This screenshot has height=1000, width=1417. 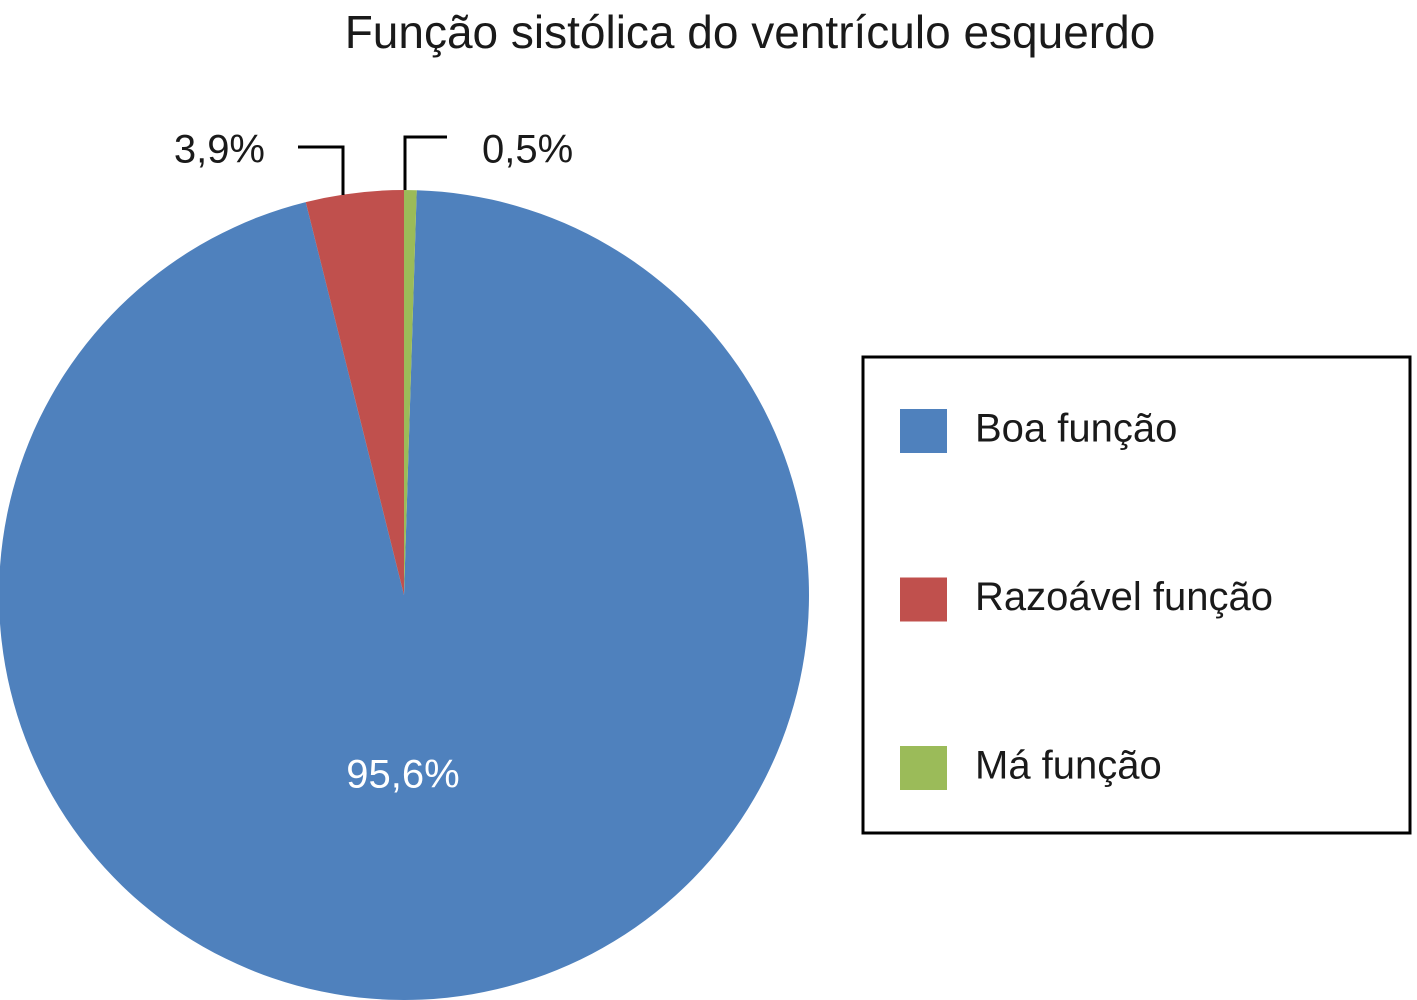 I want to click on data-label: 3,9%, so click(x=219, y=150).